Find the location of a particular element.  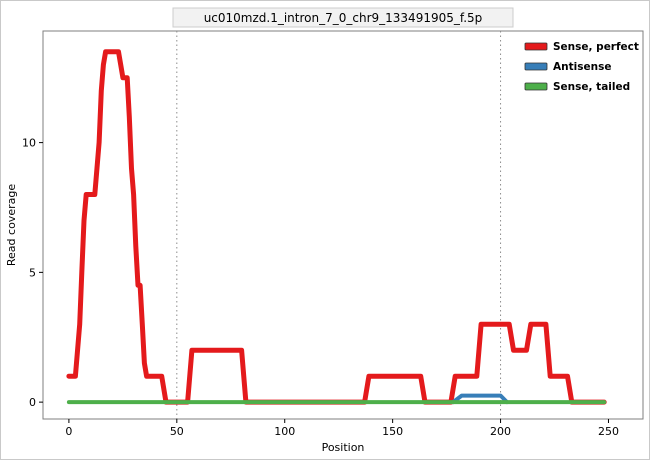

legend: Sense, perfect Antisense Sense, tailed is located at coordinates (581, 67).